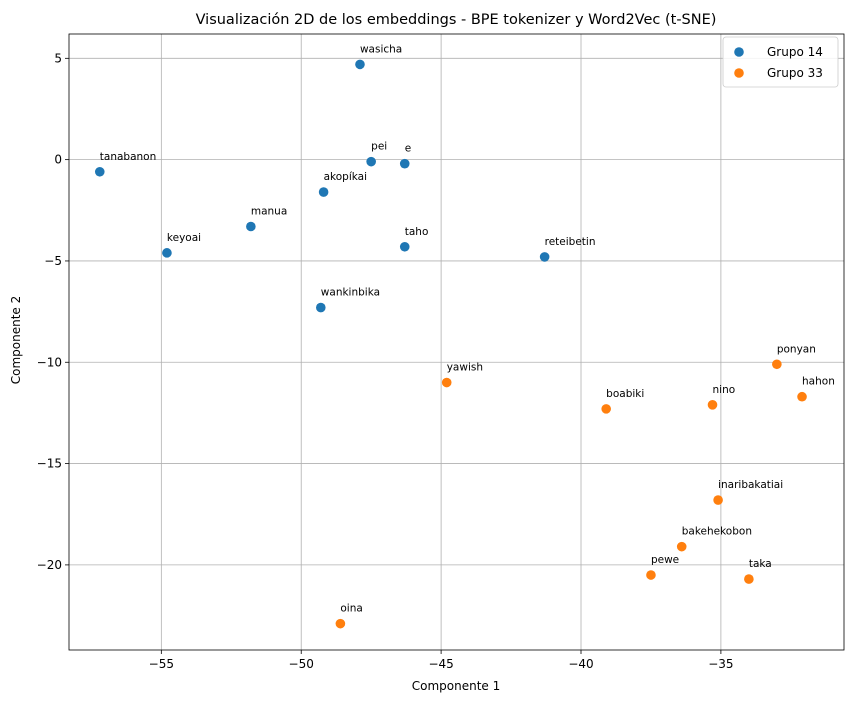 The height and width of the screenshot is (702, 857). Describe the element at coordinates (184, 238) in the screenshot. I see `point-label-keyoai: keyoai` at that location.